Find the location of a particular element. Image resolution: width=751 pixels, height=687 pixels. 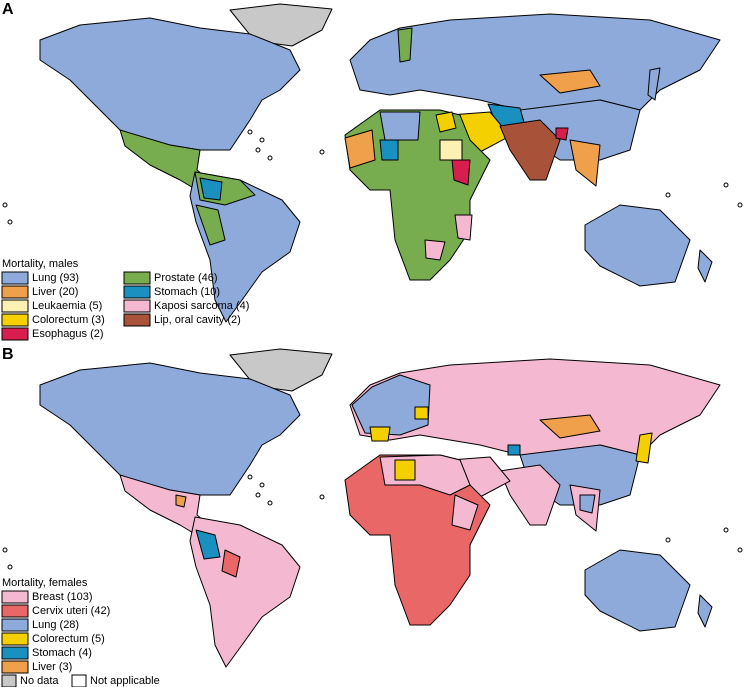

legend-label: Colorectum (5) is located at coordinates (68, 639).